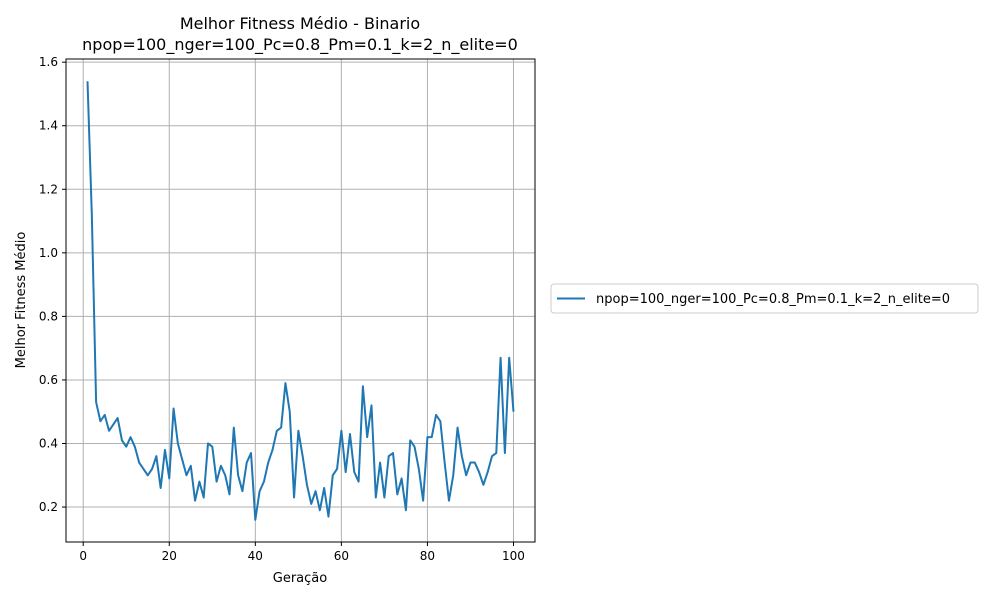 This screenshot has width=1000, height=600. Describe the element at coordinates (169, 556) in the screenshot. I see `x-tick-label: 20` at that location.